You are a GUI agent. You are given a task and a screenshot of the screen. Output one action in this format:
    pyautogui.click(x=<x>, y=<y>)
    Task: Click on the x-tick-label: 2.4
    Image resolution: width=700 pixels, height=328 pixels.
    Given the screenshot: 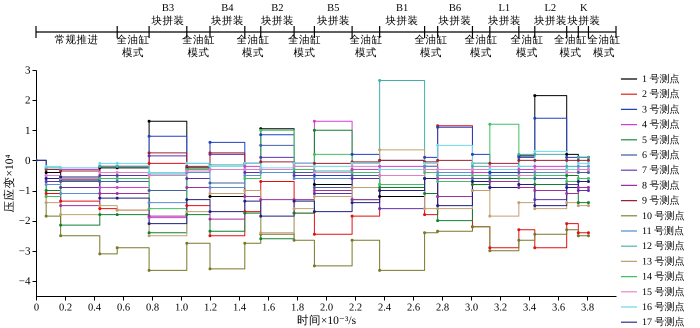 What is the action you would take?
    pyautogui.click(x=385, y=308)
    